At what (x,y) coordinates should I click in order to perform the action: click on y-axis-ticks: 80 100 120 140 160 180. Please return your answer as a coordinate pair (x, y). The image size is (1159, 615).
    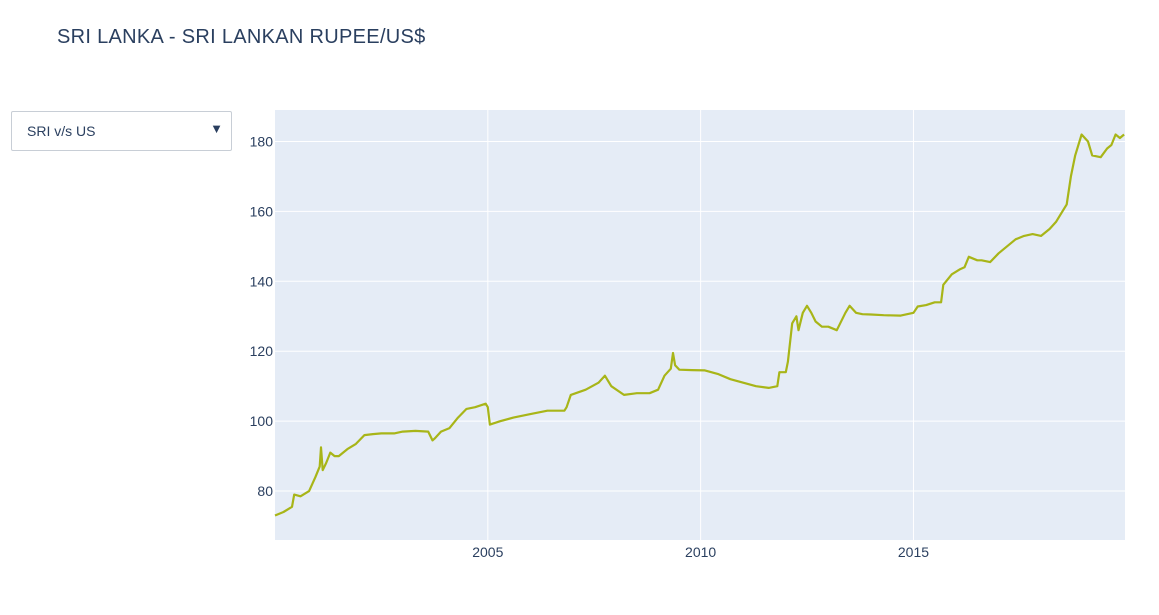
    Looking at the image, I should click on (262, 316).